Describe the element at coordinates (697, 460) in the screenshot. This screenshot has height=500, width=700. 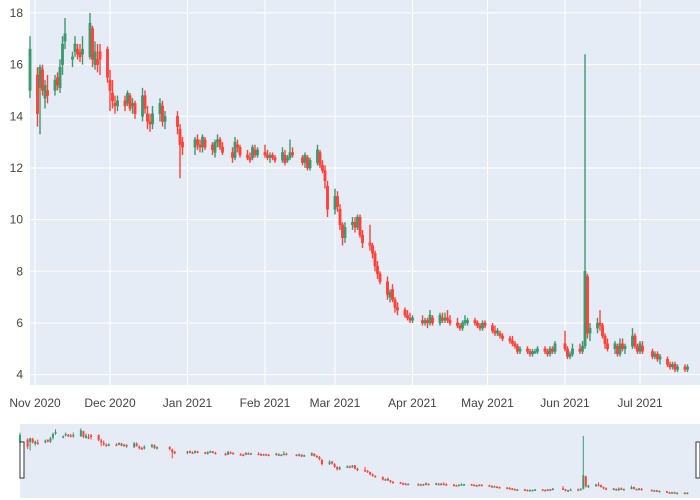
I see `range-slider-right-handle` at that location.